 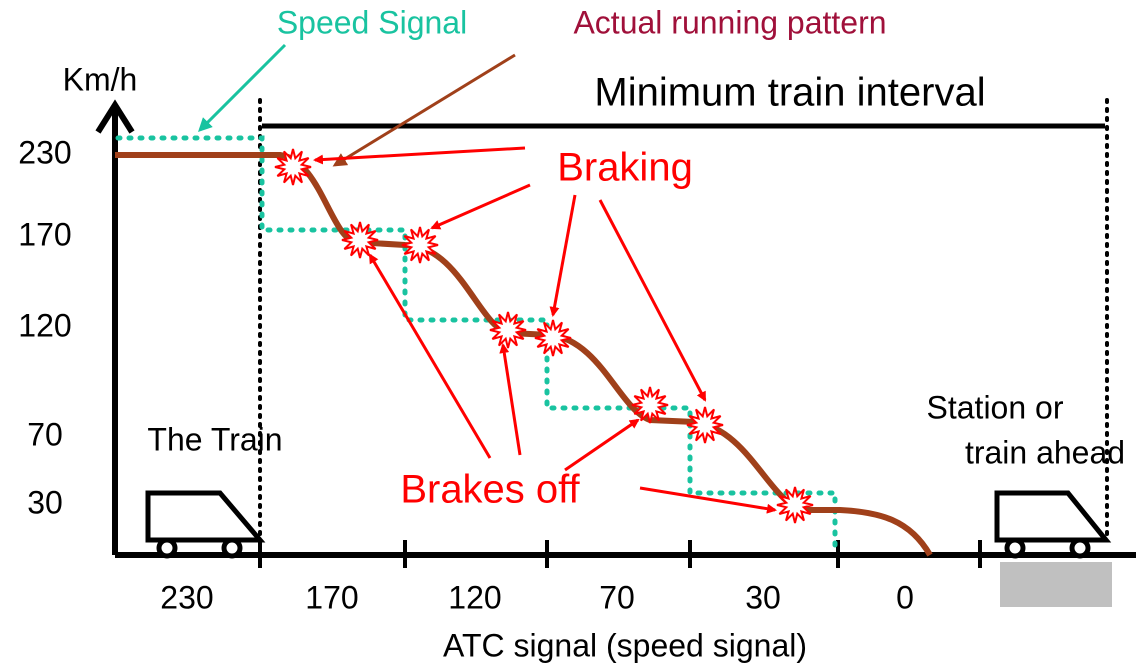 I want to click on y-arrow, so click(x=115, y=116).